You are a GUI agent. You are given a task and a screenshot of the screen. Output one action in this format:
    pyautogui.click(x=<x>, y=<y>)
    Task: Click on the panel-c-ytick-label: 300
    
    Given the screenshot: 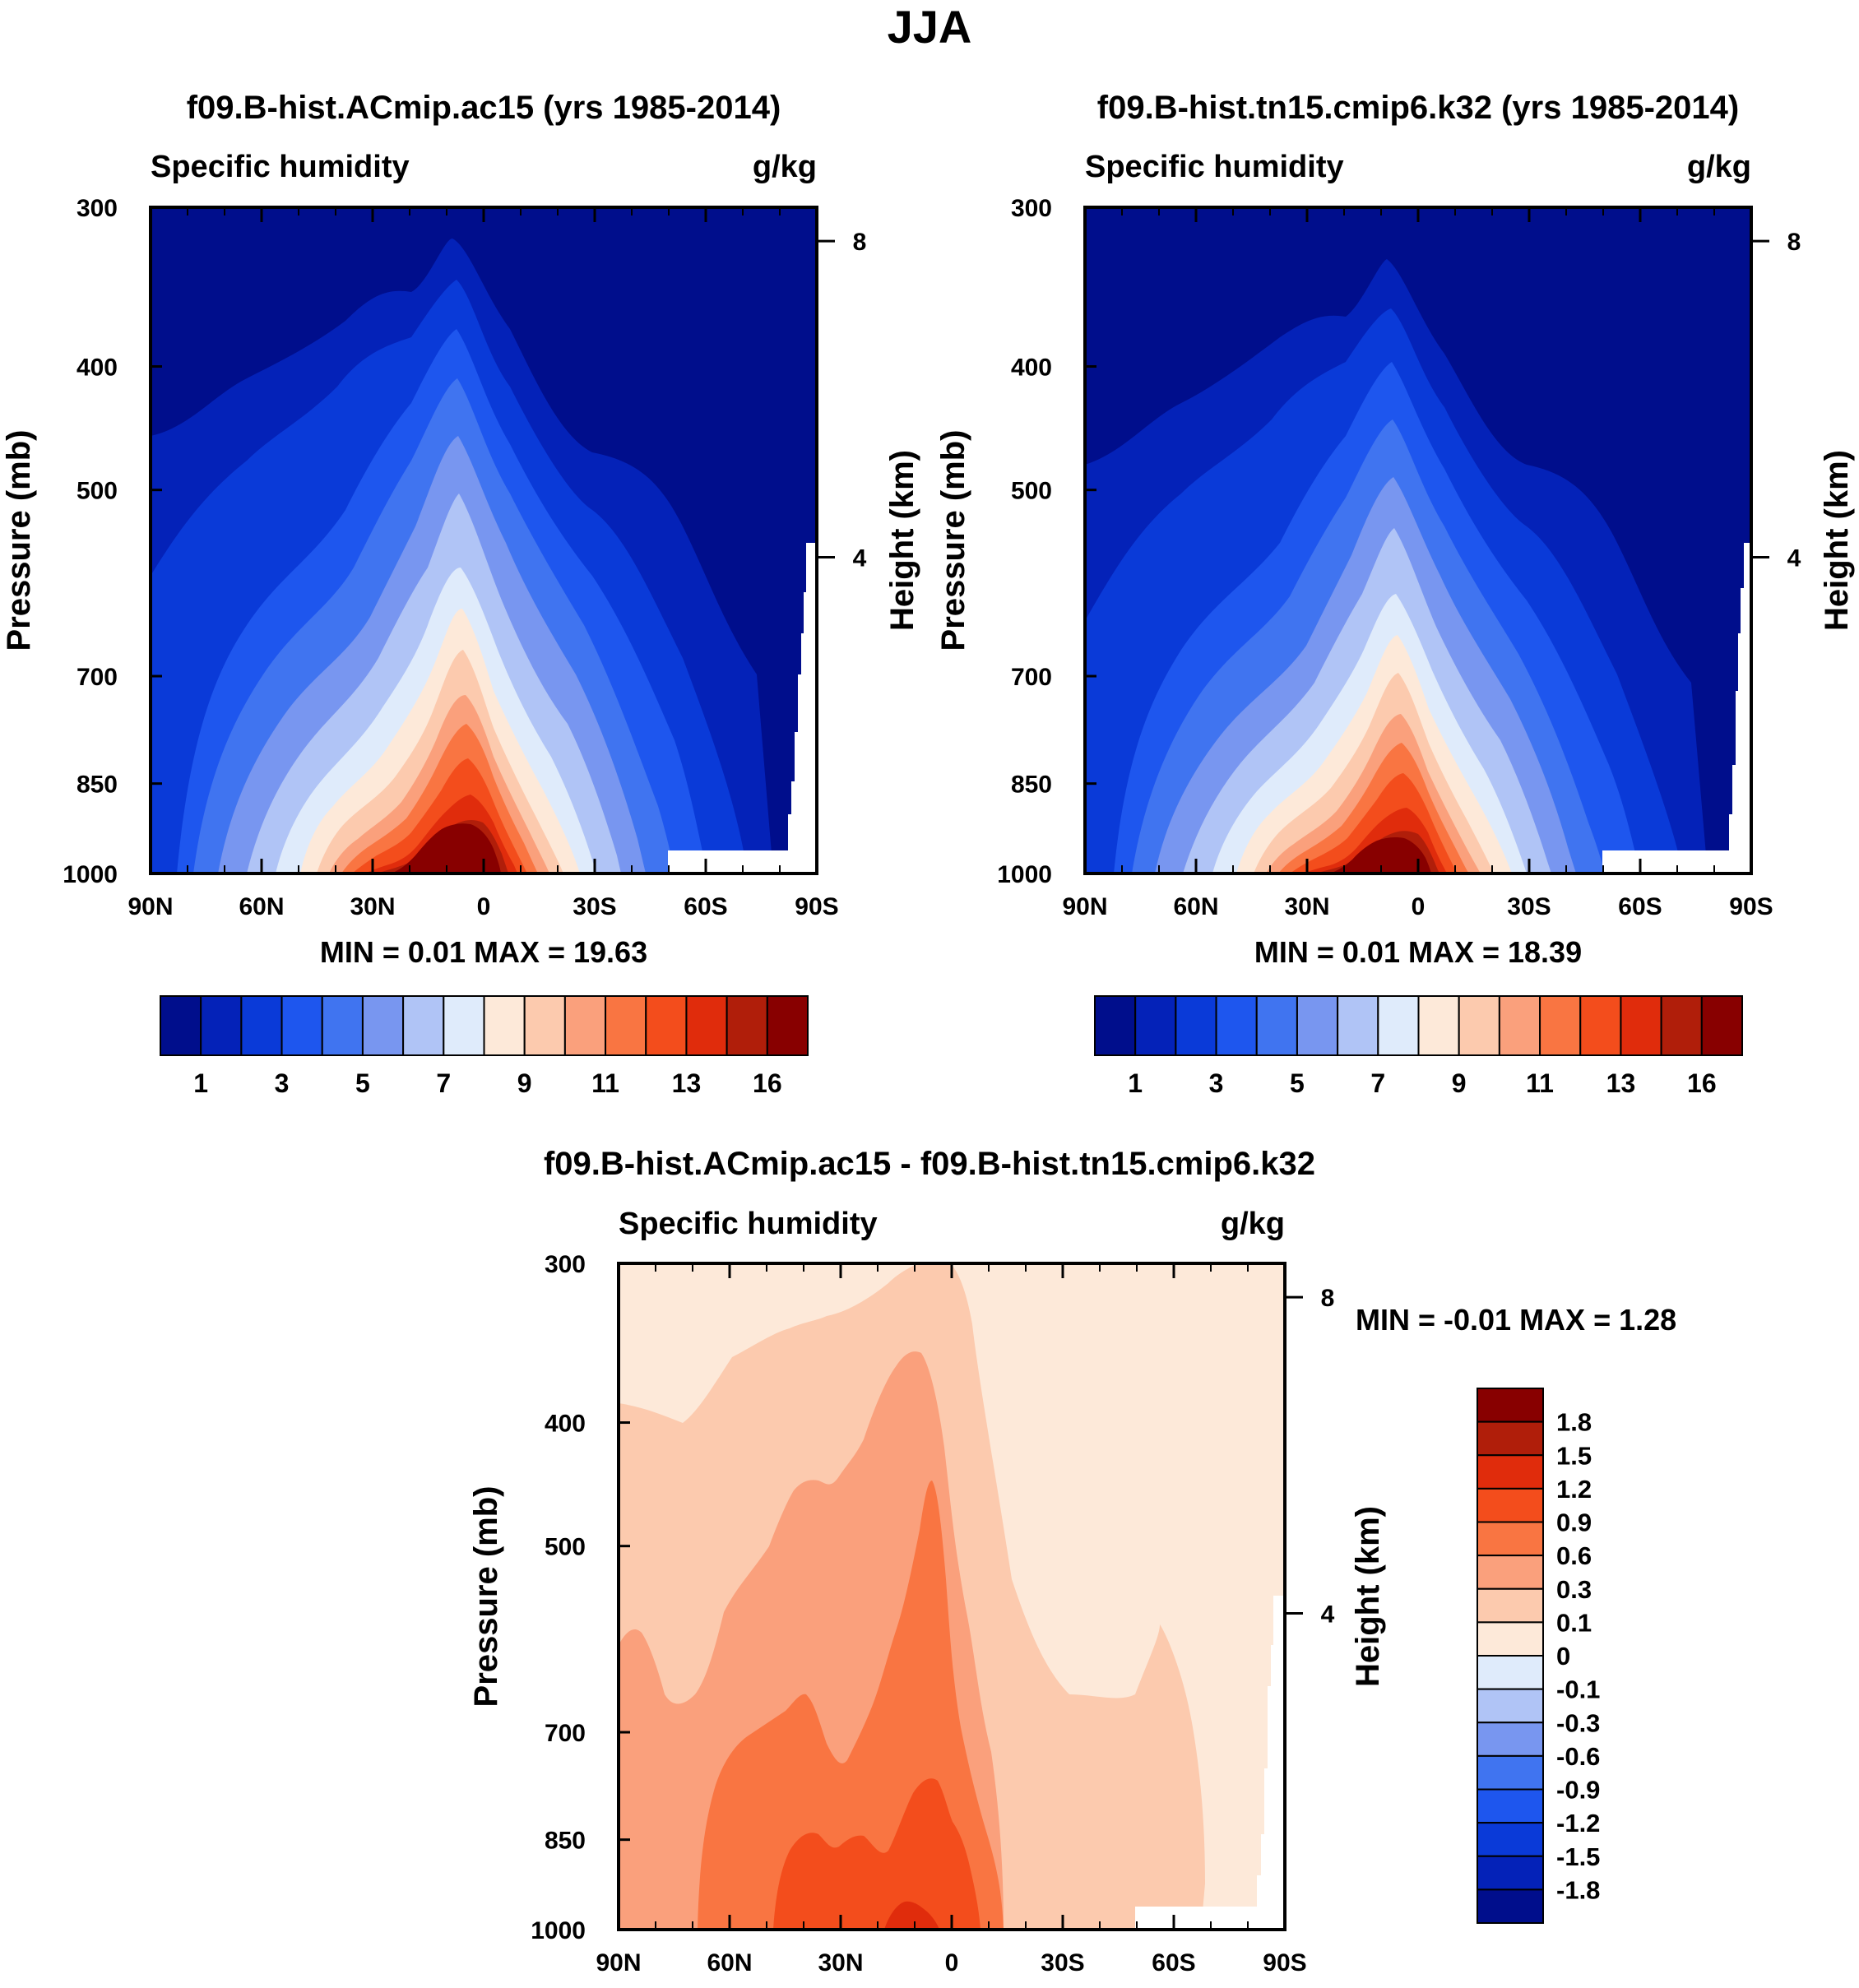 What is the action you would take?
    pyautogui.click(x=565, y=1265)
    